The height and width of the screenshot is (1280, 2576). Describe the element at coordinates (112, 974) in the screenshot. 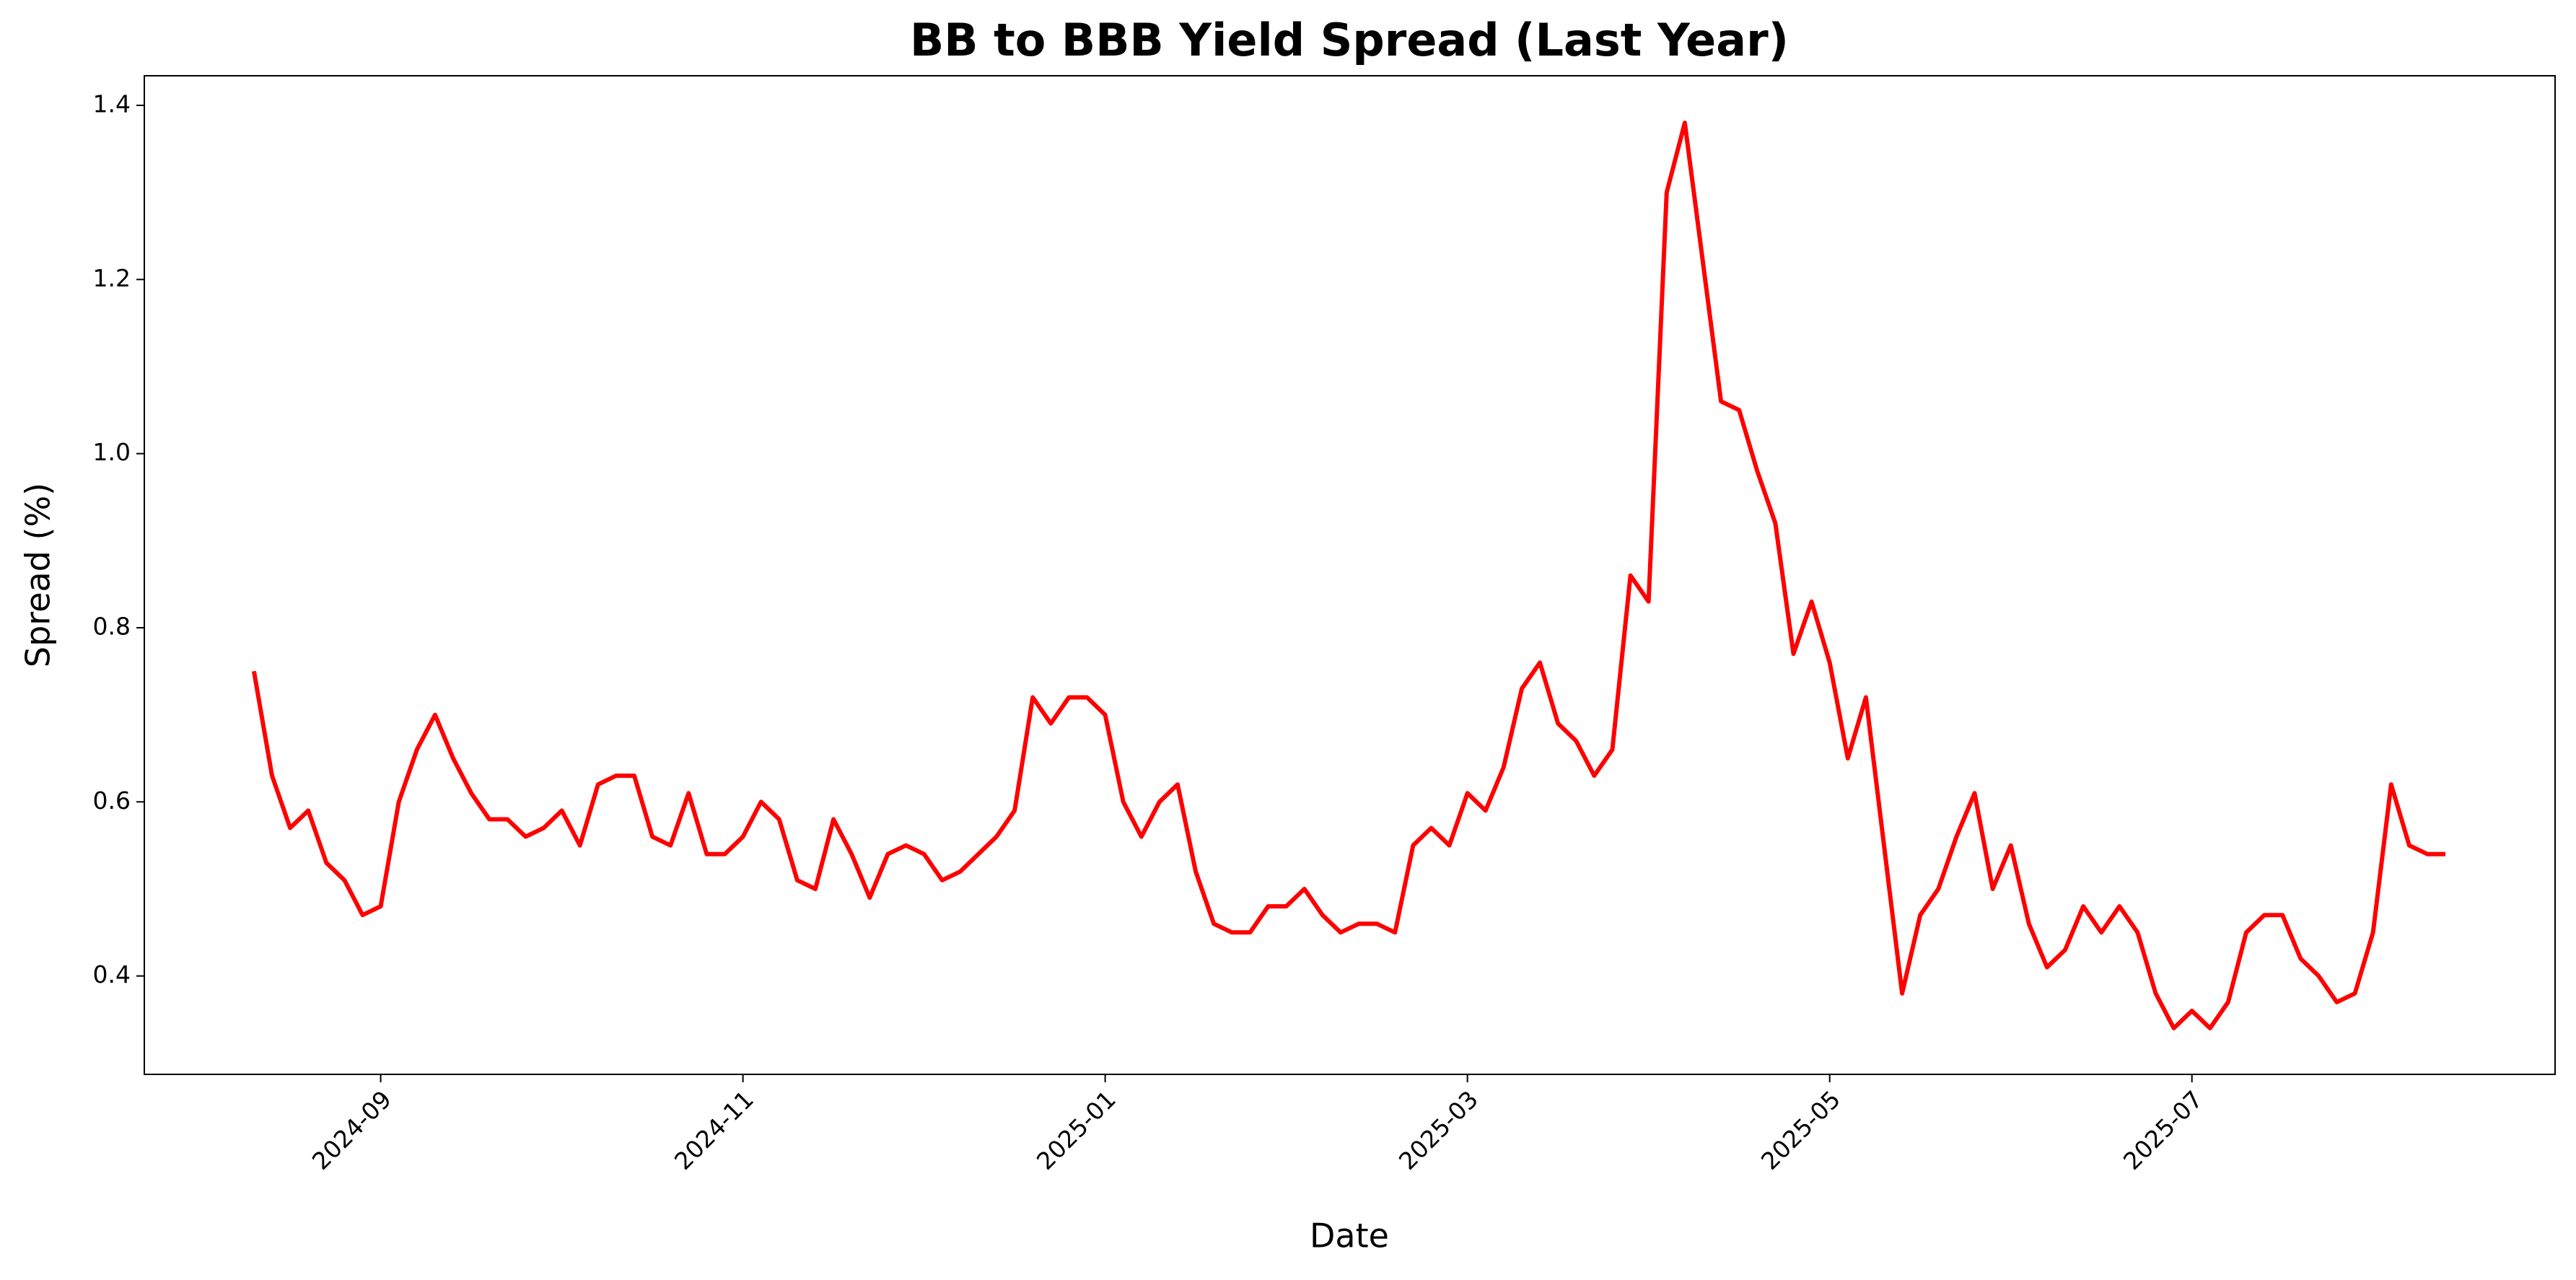

I see `y-tick-label: 0.4` at that location.